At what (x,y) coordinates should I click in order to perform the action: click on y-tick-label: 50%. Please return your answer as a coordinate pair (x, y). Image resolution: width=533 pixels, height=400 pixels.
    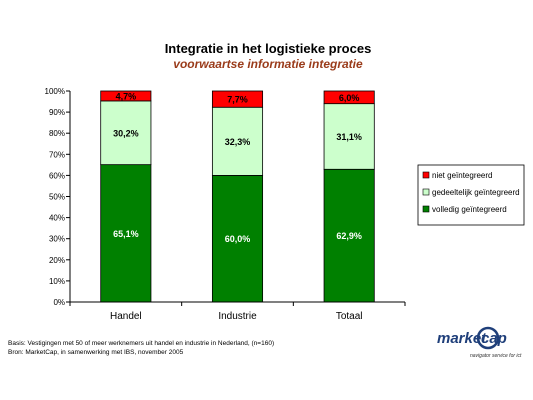
    Looking at the image, I should click on (57, 197).